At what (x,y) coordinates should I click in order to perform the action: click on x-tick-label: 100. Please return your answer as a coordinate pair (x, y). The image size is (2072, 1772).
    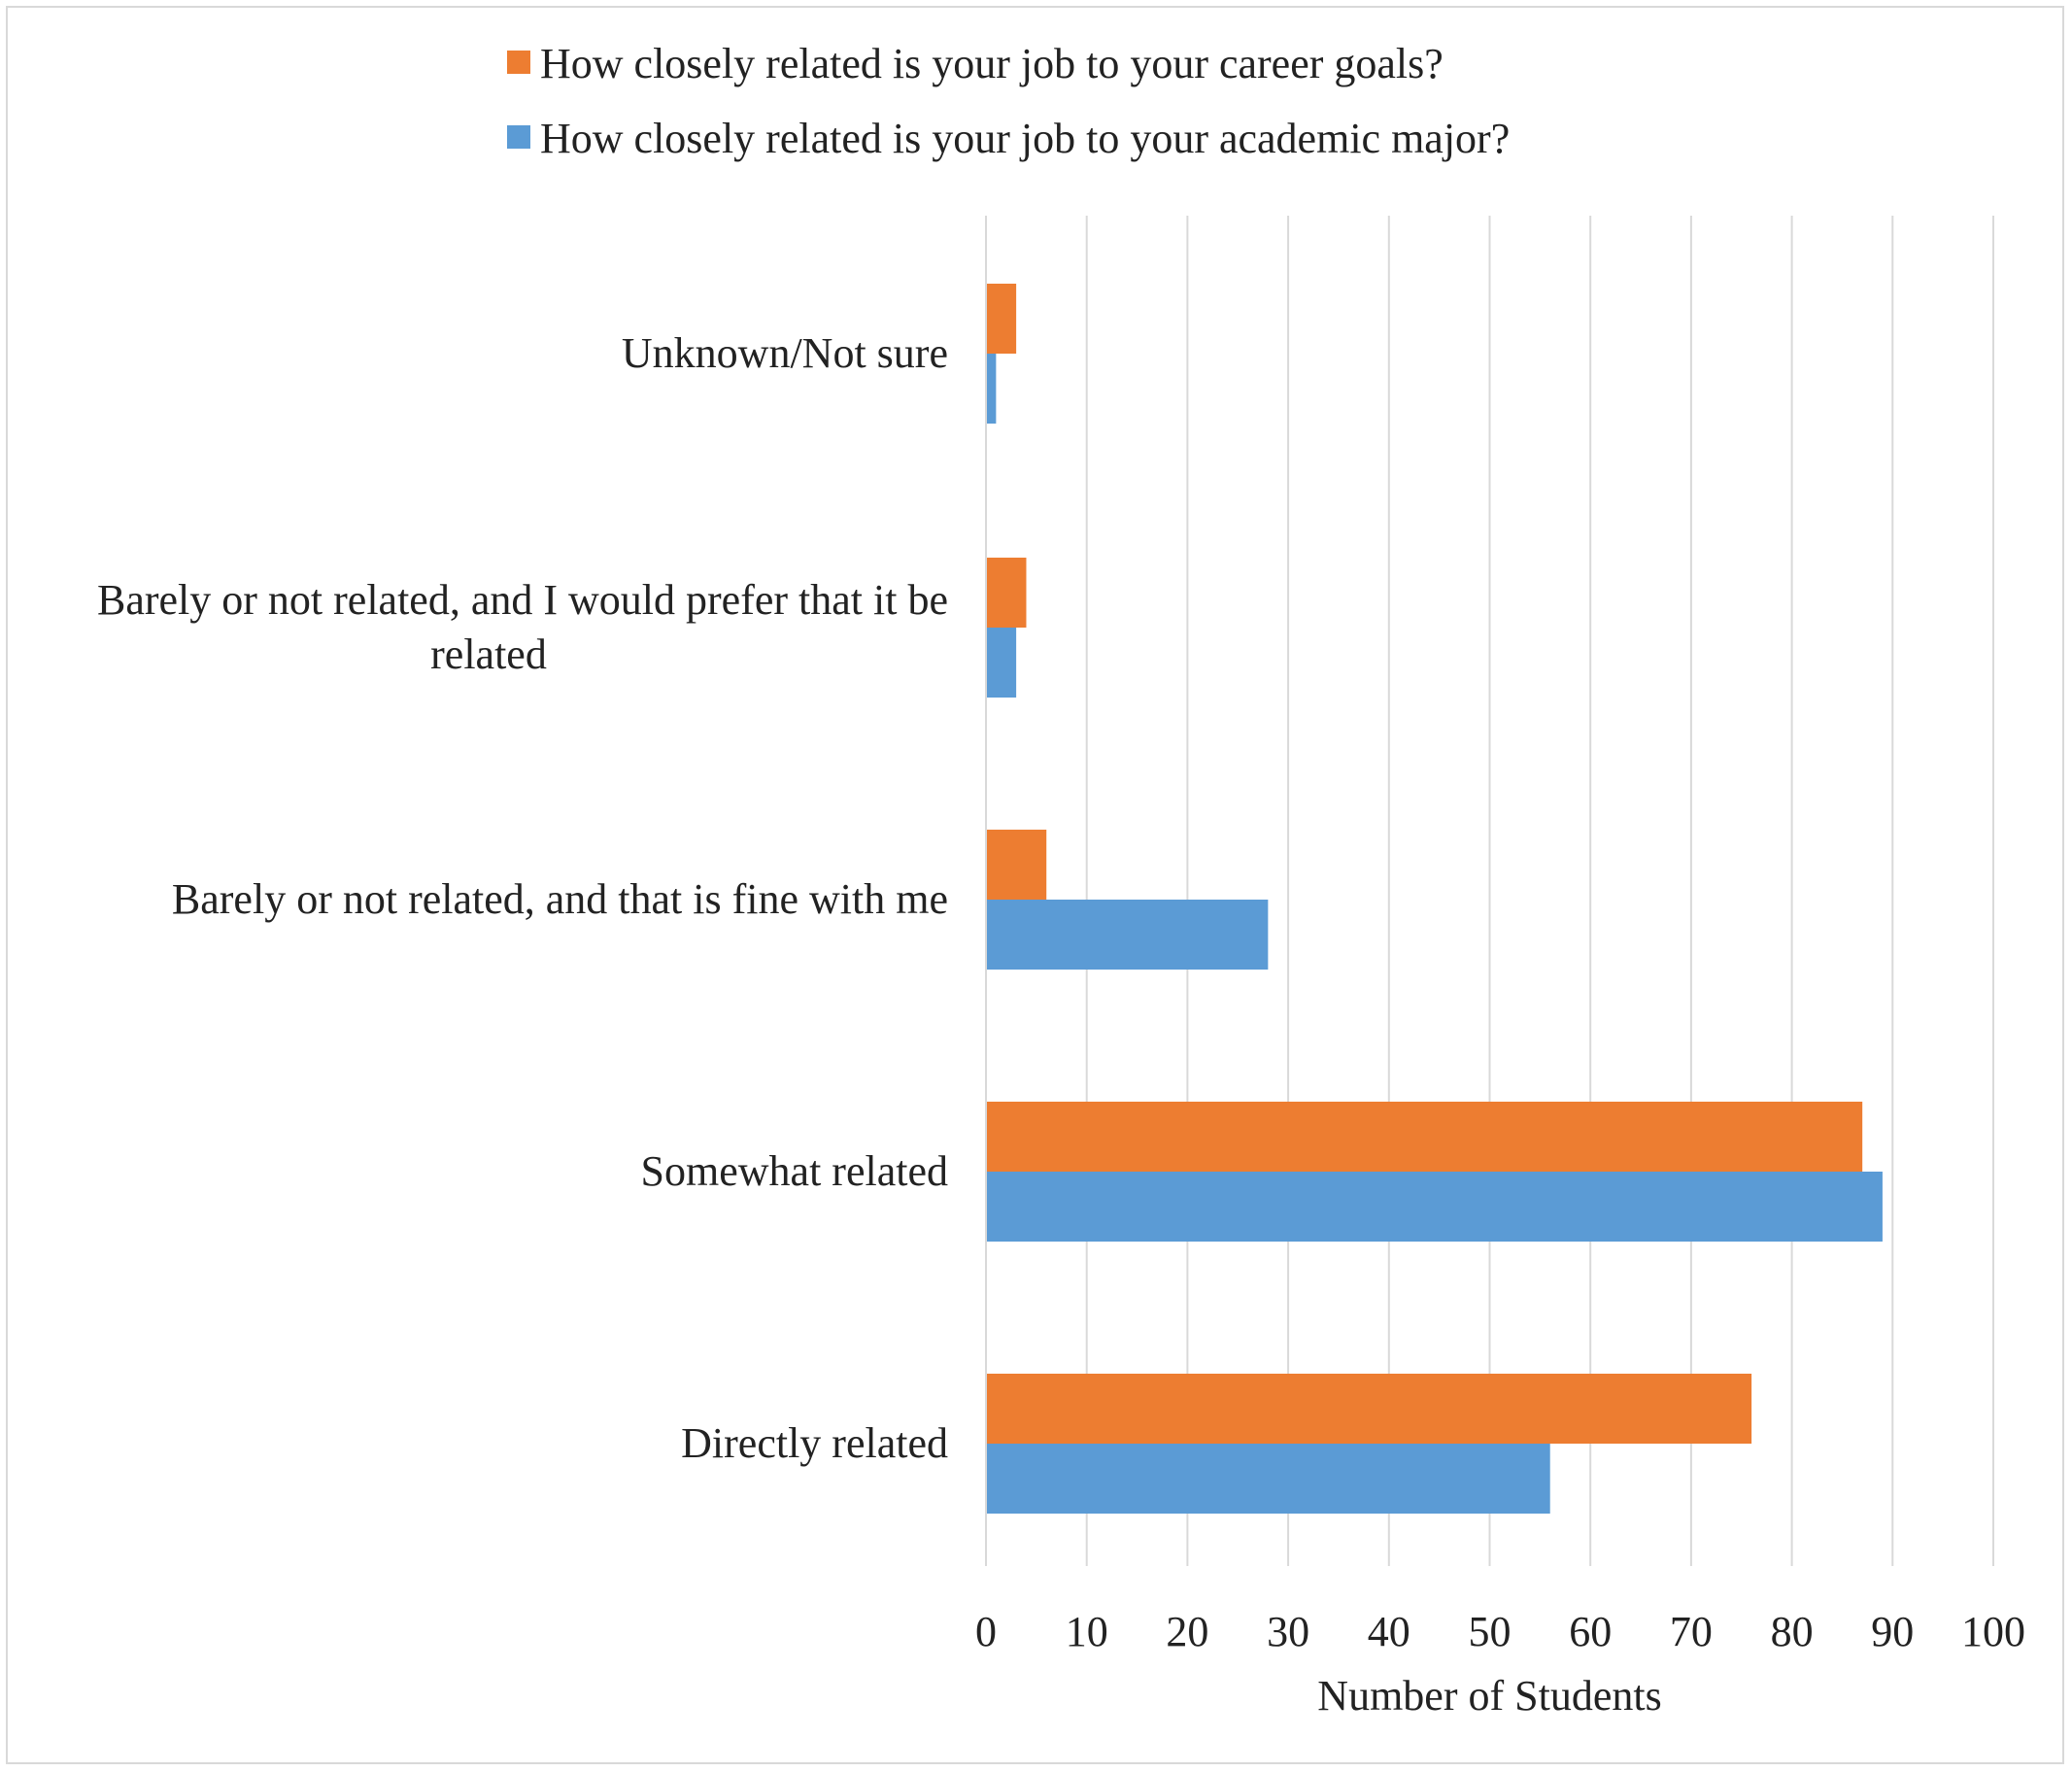
    Looking at the image, I should click on (1993, 1631).